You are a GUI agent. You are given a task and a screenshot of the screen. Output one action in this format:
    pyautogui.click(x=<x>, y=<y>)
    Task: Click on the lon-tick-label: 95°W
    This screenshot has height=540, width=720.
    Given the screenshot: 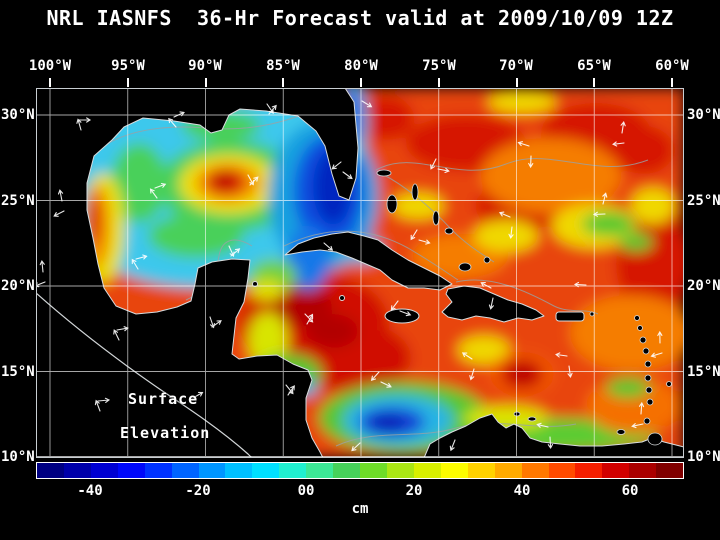 What is the action you would take?
    pyautogui.click(x=128, y=66)
    